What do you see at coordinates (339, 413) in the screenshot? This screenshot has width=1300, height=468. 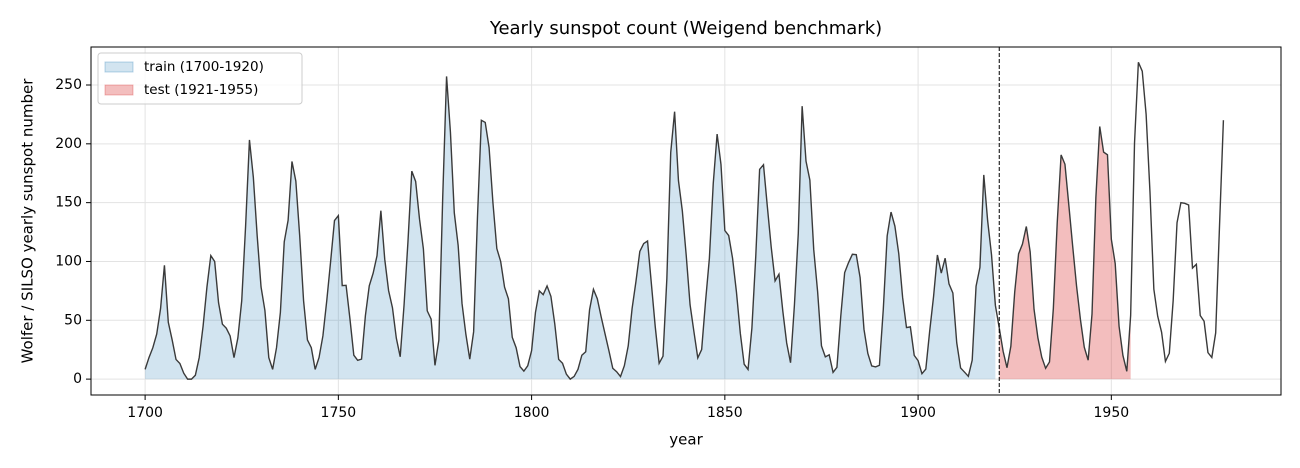 I see `x-tick-label: 1750` at bounding box center [339, 413].